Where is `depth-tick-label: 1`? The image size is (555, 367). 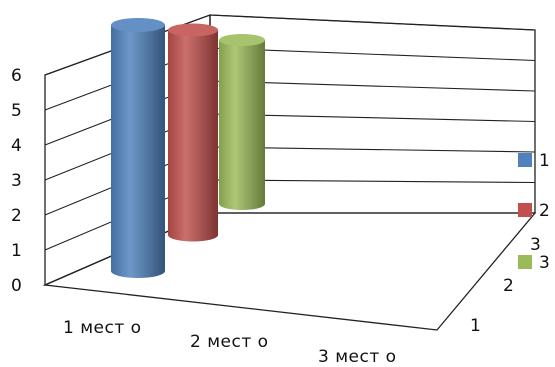 depth-tick-label: 1 is located at coordinates (475, 326).